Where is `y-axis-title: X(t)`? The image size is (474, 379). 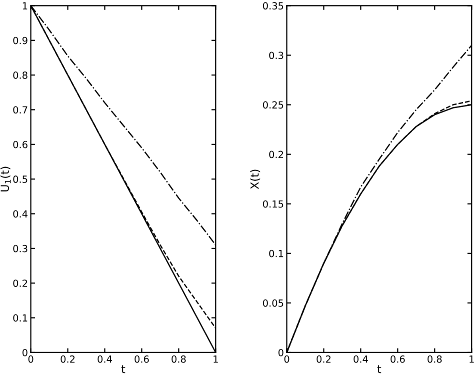 y-axis-title: X(t) is located at coordinates (255, 180).